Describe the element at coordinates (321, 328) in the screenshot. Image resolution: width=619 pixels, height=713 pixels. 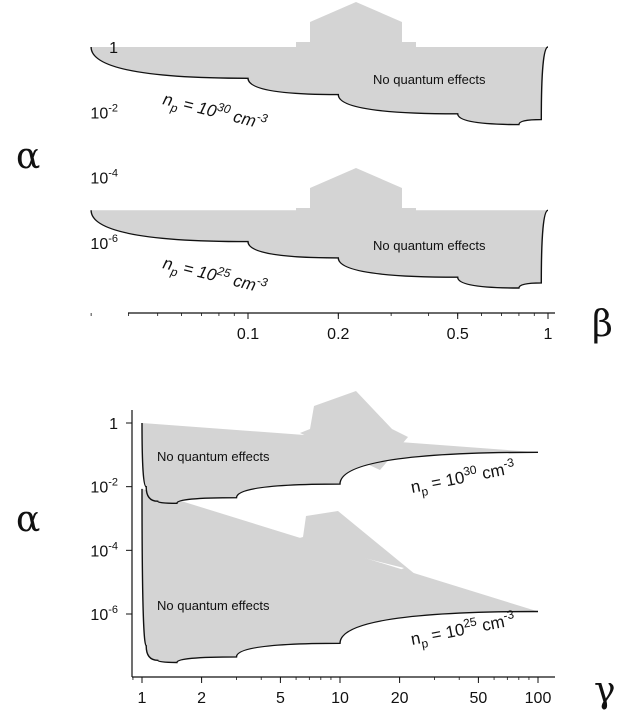
I see `top-x-ticks: 0.1 0.2 0.5 1` at that location.